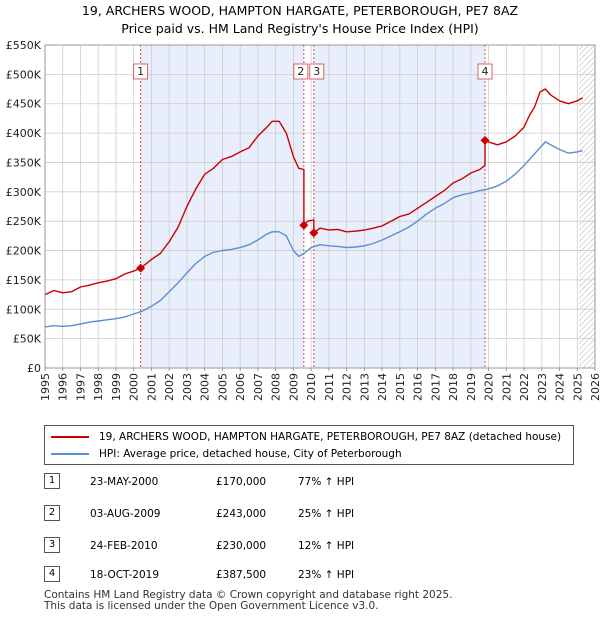 Image resolution: width=600 pixels, height=620 pixels. I want to click on x-tick-label: 2023, so click(542, 387).